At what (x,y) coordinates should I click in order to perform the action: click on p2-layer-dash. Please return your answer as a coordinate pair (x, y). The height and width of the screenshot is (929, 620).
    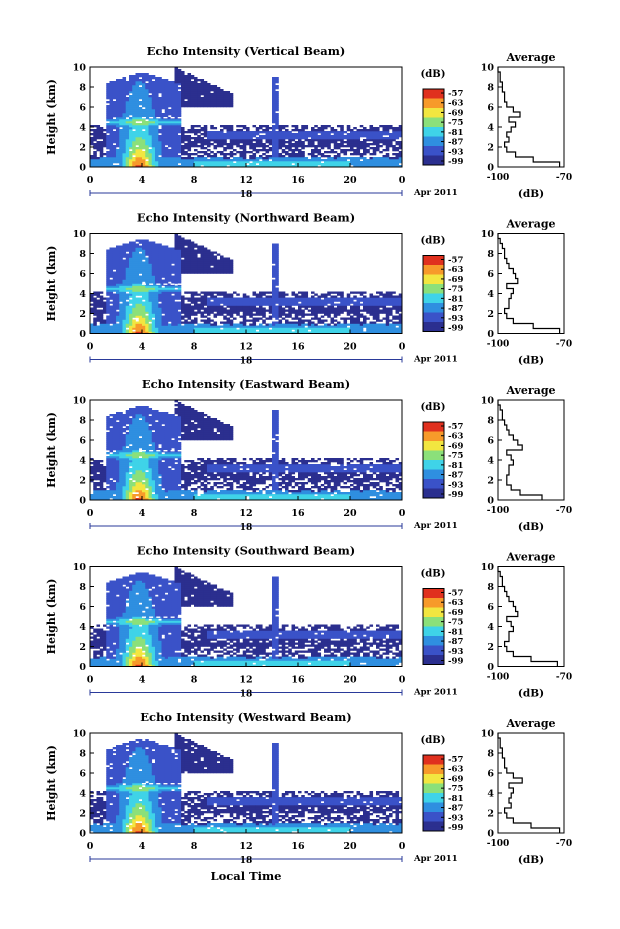
    Looking at the image, I should click on (201, 284).